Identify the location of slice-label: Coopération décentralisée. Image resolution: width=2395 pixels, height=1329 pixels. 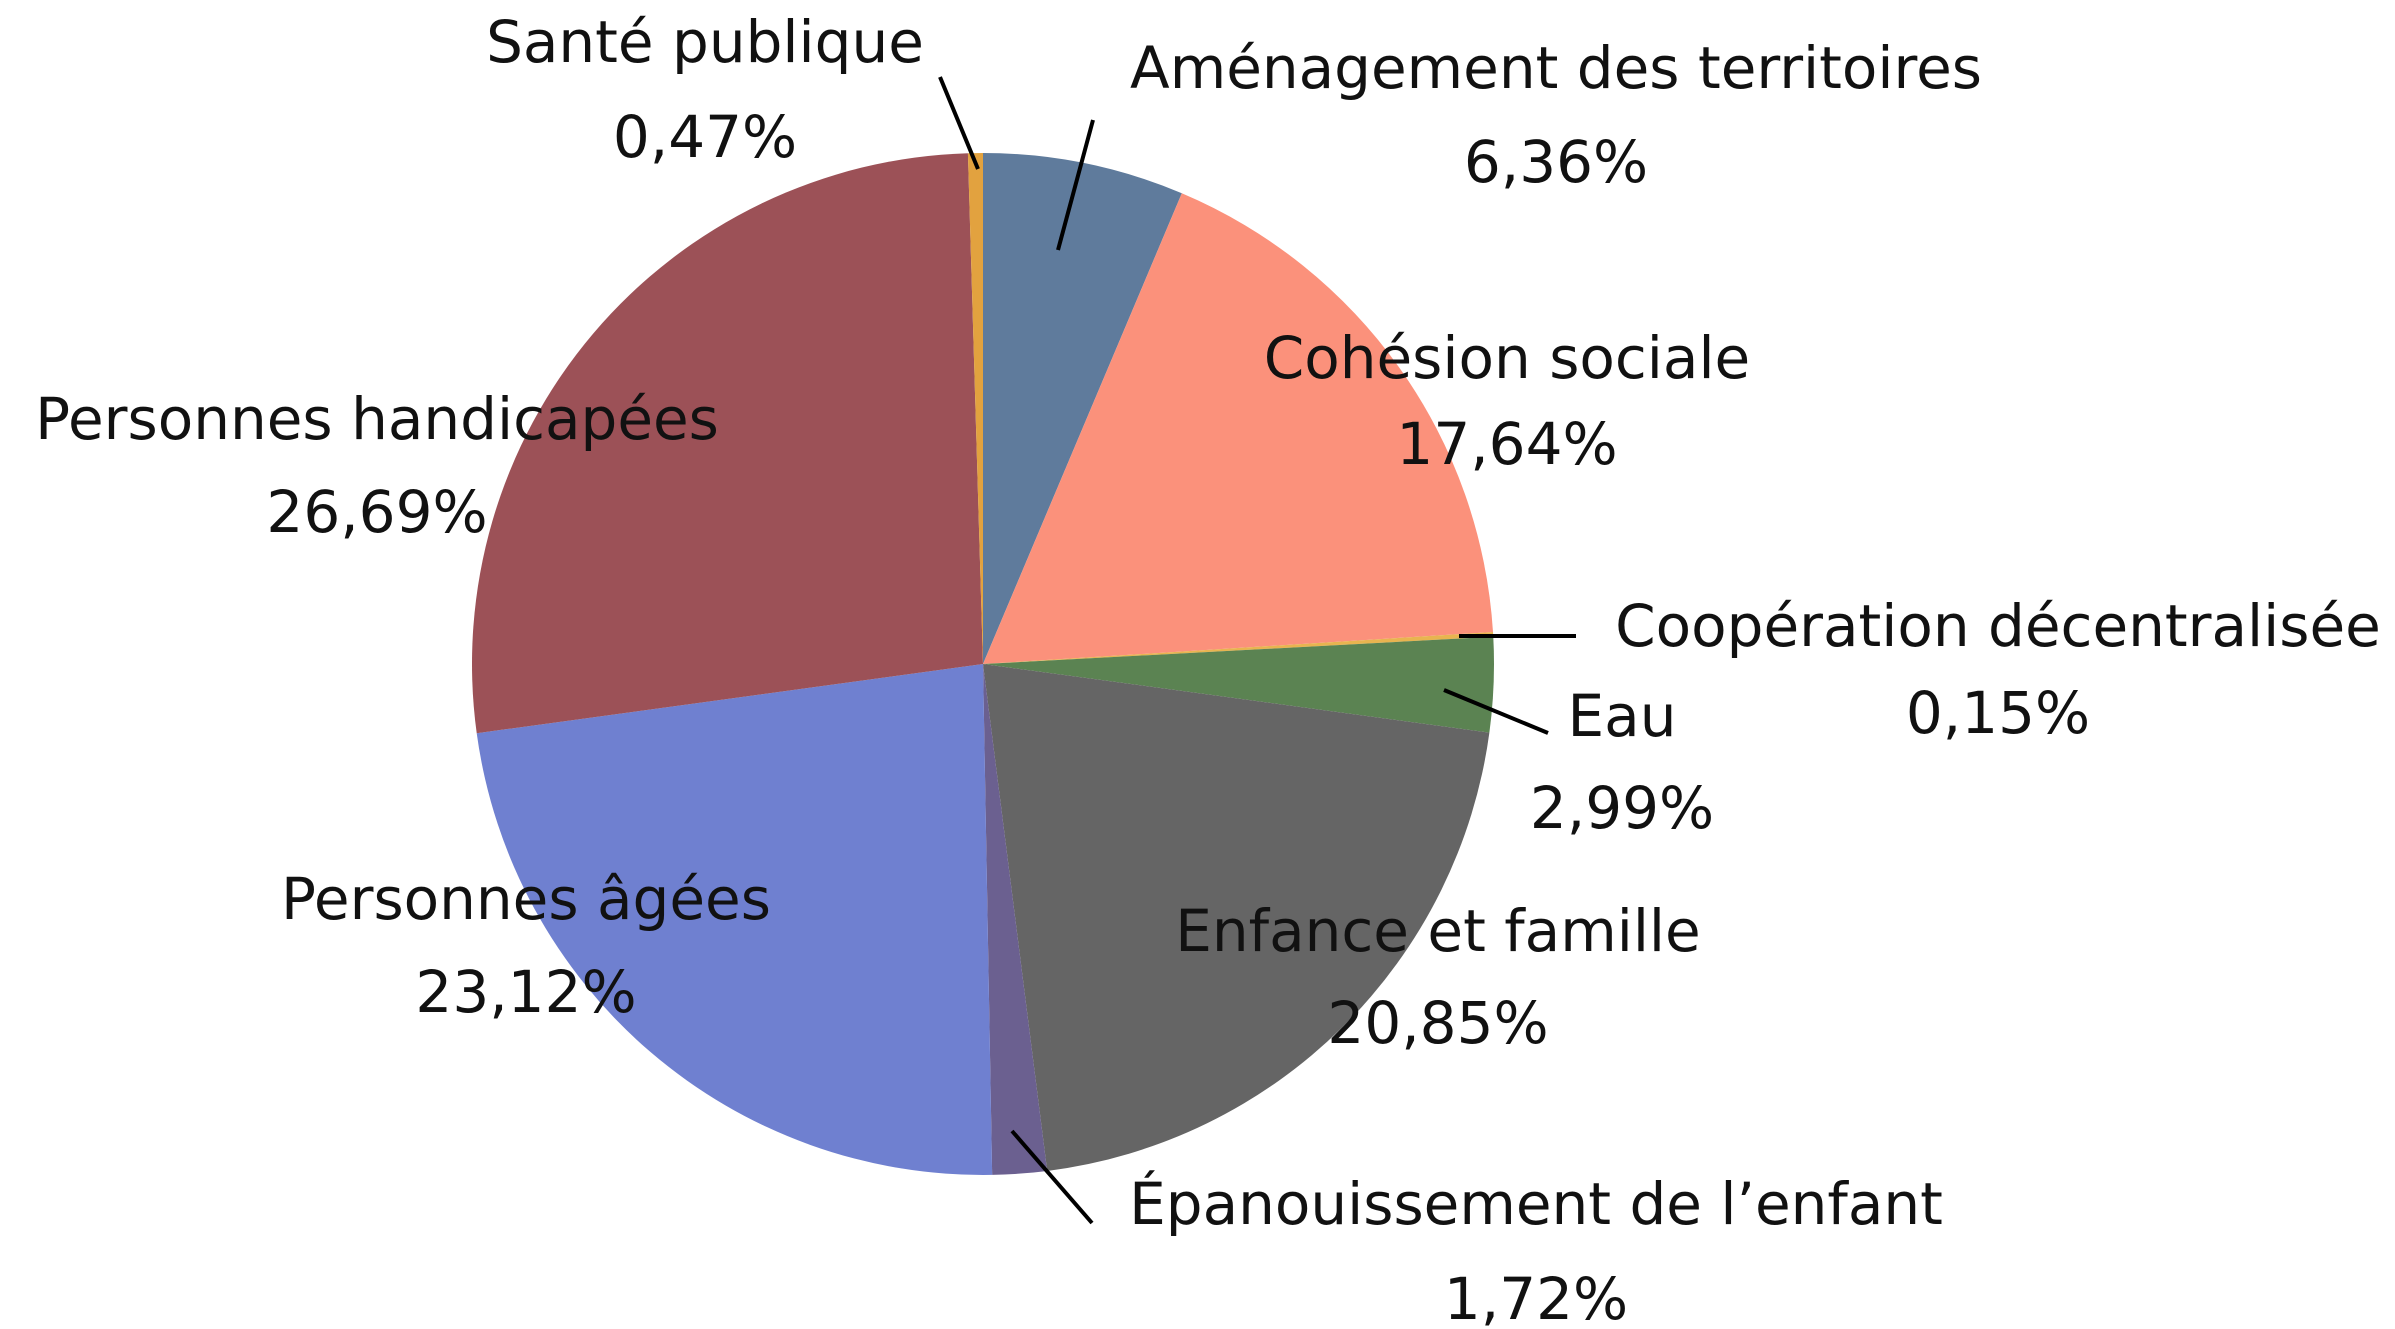
(1998, 626).